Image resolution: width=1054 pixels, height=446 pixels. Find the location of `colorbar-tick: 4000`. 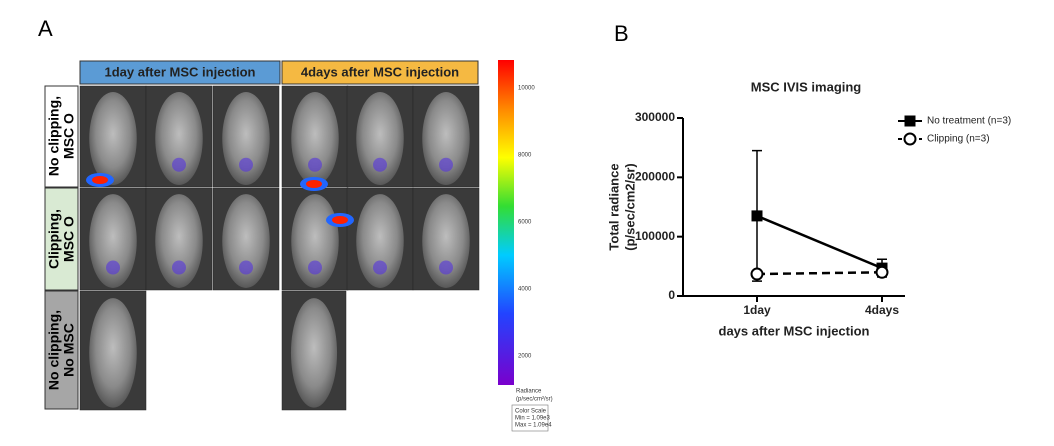

colorbar-tick: 4000 is located at coordinates (525, 290).